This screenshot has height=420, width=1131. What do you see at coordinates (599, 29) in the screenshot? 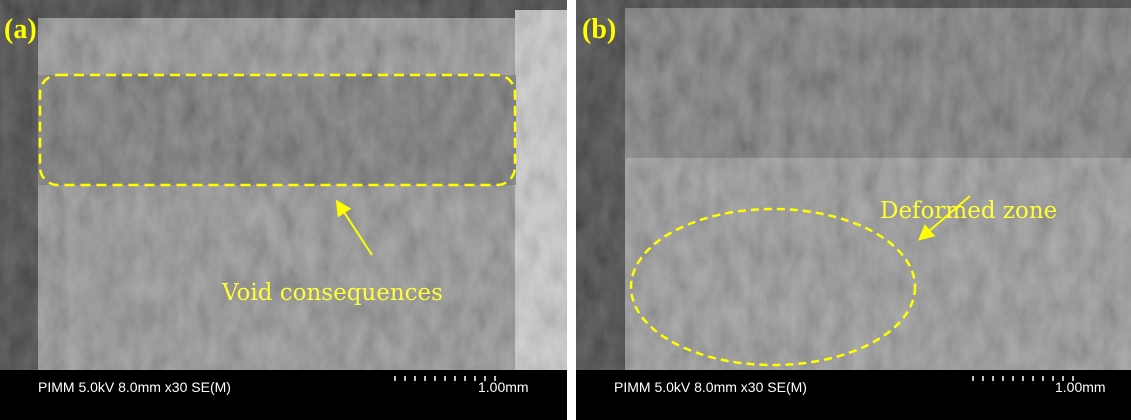
I see `panel-label: (b)` at bounding box center [599, 29].